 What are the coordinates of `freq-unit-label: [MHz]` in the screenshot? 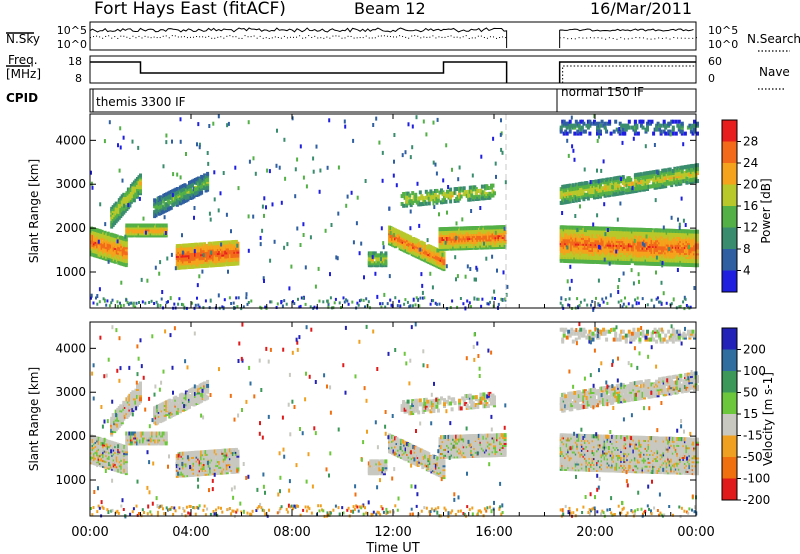 It's located at (23, 74).